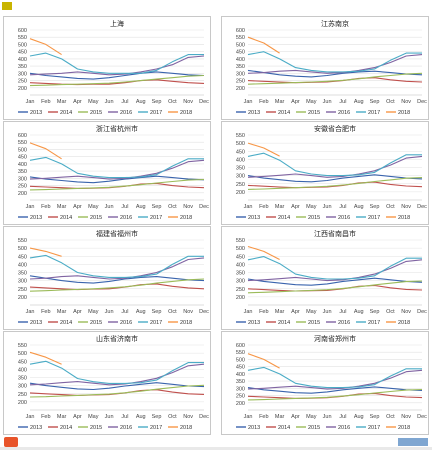 The width and height of the screenshot is (432, 450). Describe the element at coordinates (117, 128) in the screenshot. I see `chart-title: 浙江省杭州市` at that location.